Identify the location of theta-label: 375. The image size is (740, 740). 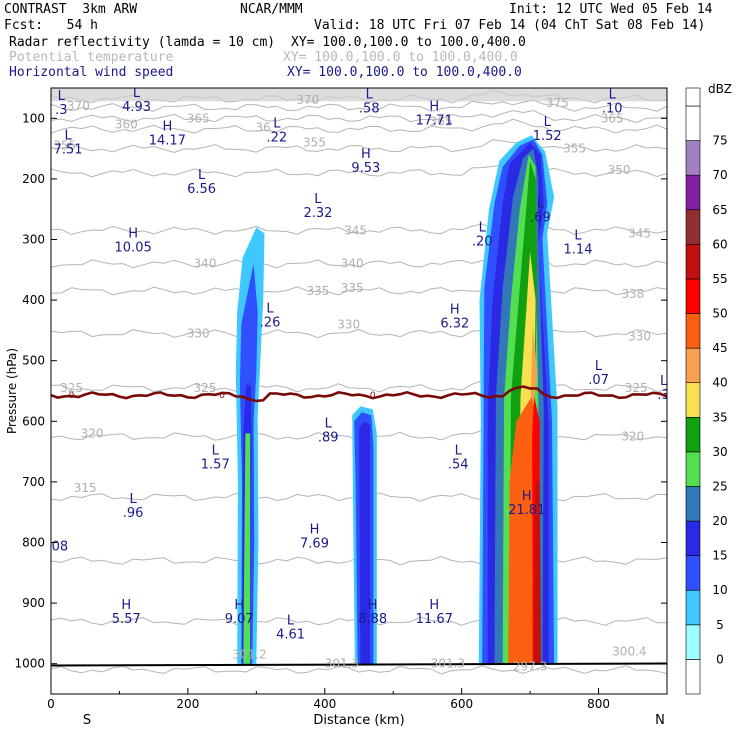
(557, 103).